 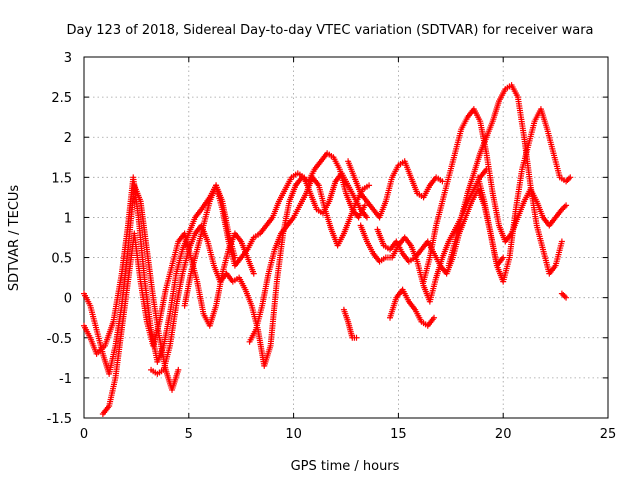 What do you see at coordinates (189, 434) in the screenshot?
I see `x-tick-label: 5` at bounding box center [189, 434].